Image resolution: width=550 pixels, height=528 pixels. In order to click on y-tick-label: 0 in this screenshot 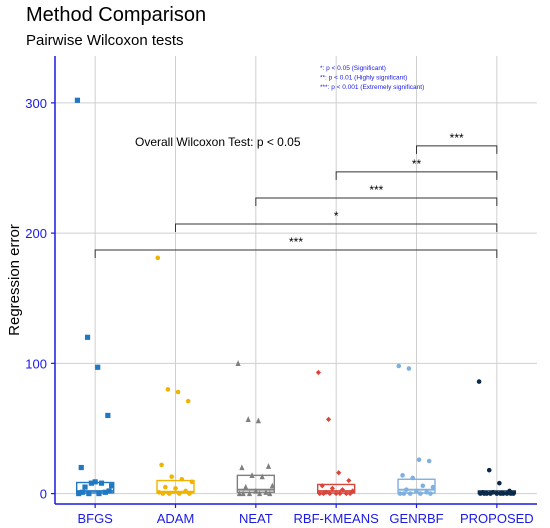, I will do `click(43, 494)`.